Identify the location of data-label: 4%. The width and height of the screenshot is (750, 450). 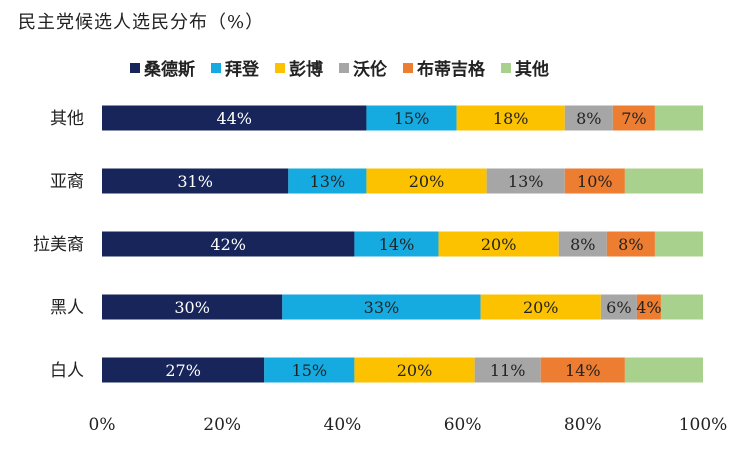
(648, 307).